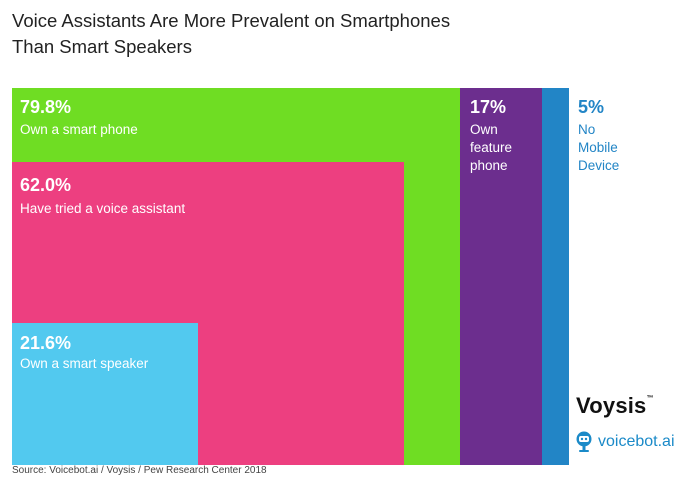 The image size is (680, 483). What do you see at coordinates (484, 129) in the screenshot?
I see `category-label-feature-phone-line1: Own` at bounding box center [484, 129].